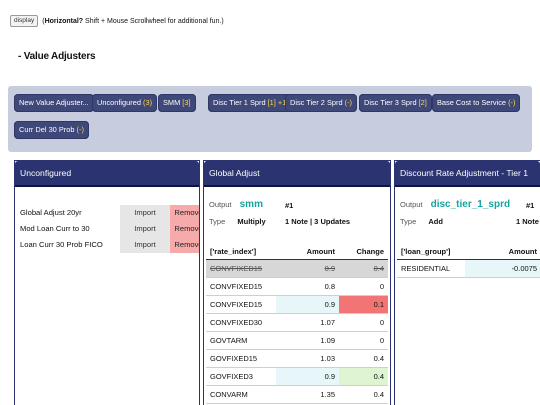 The width and height of the screenshot is (540, 405). Describe the element at coordinates (435, 221) in the screenshot. I see `type-value: Add` at that location.